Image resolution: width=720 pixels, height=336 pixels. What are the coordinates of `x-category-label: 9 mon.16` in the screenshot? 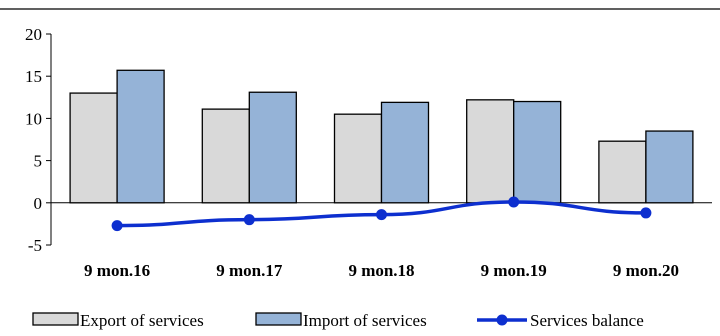 It's located at (117, 270).